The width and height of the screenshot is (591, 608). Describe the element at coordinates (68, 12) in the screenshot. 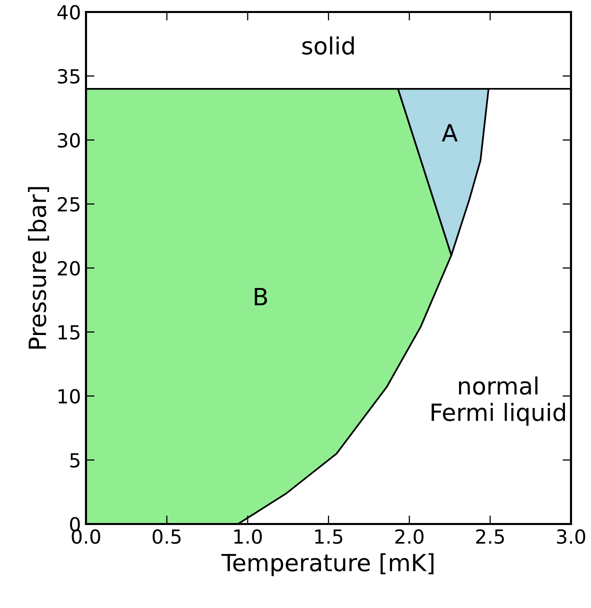

I see `y-tick-label: 40` at that location.